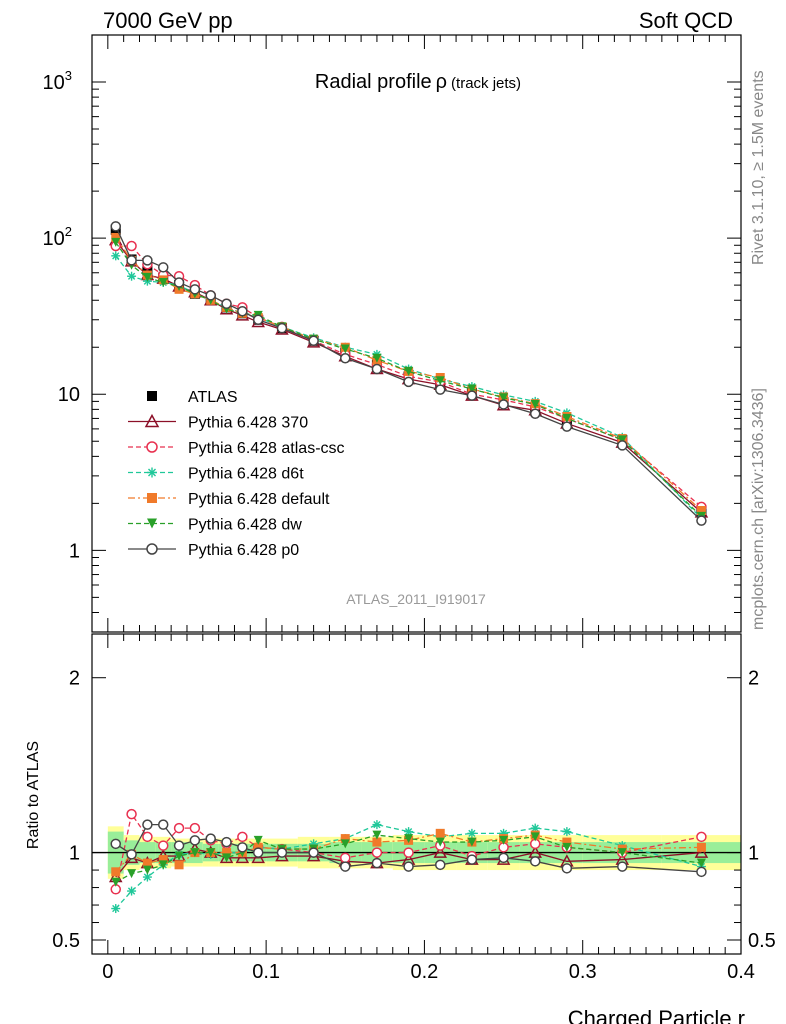 This screenshot has height=1024, width=786. I want to click on chart-title-sub: (track jets), so click(486, 83).